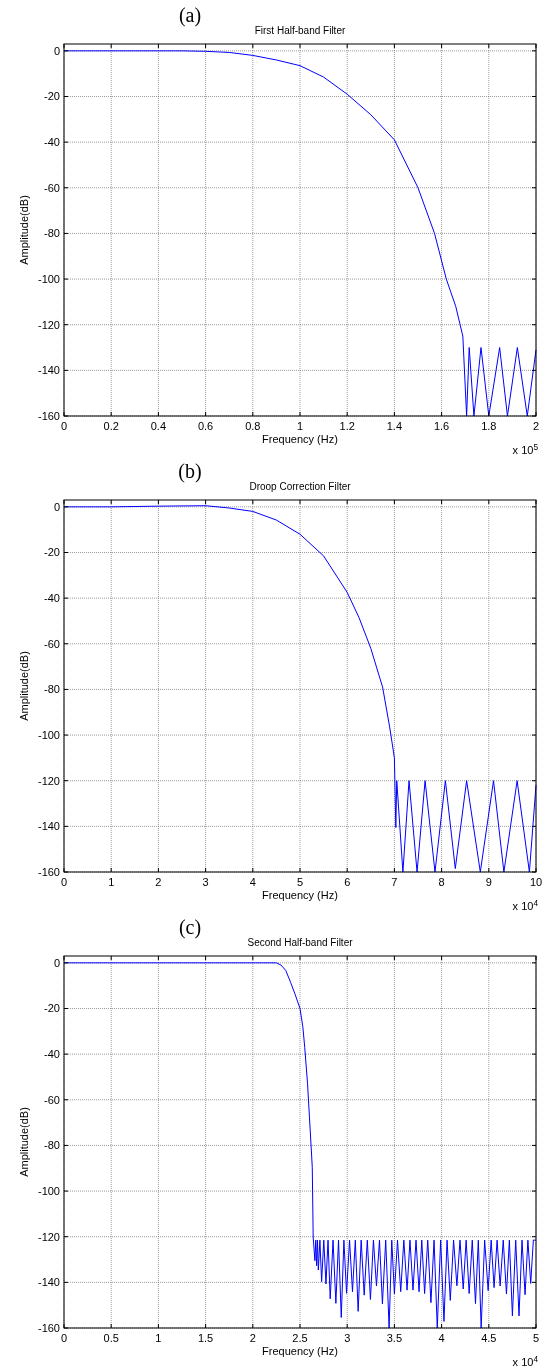  What do you see at coordinates (205, 426) in the screenshot?
I see `x-tick-label: 0.6` at bounding box center [205, 426].